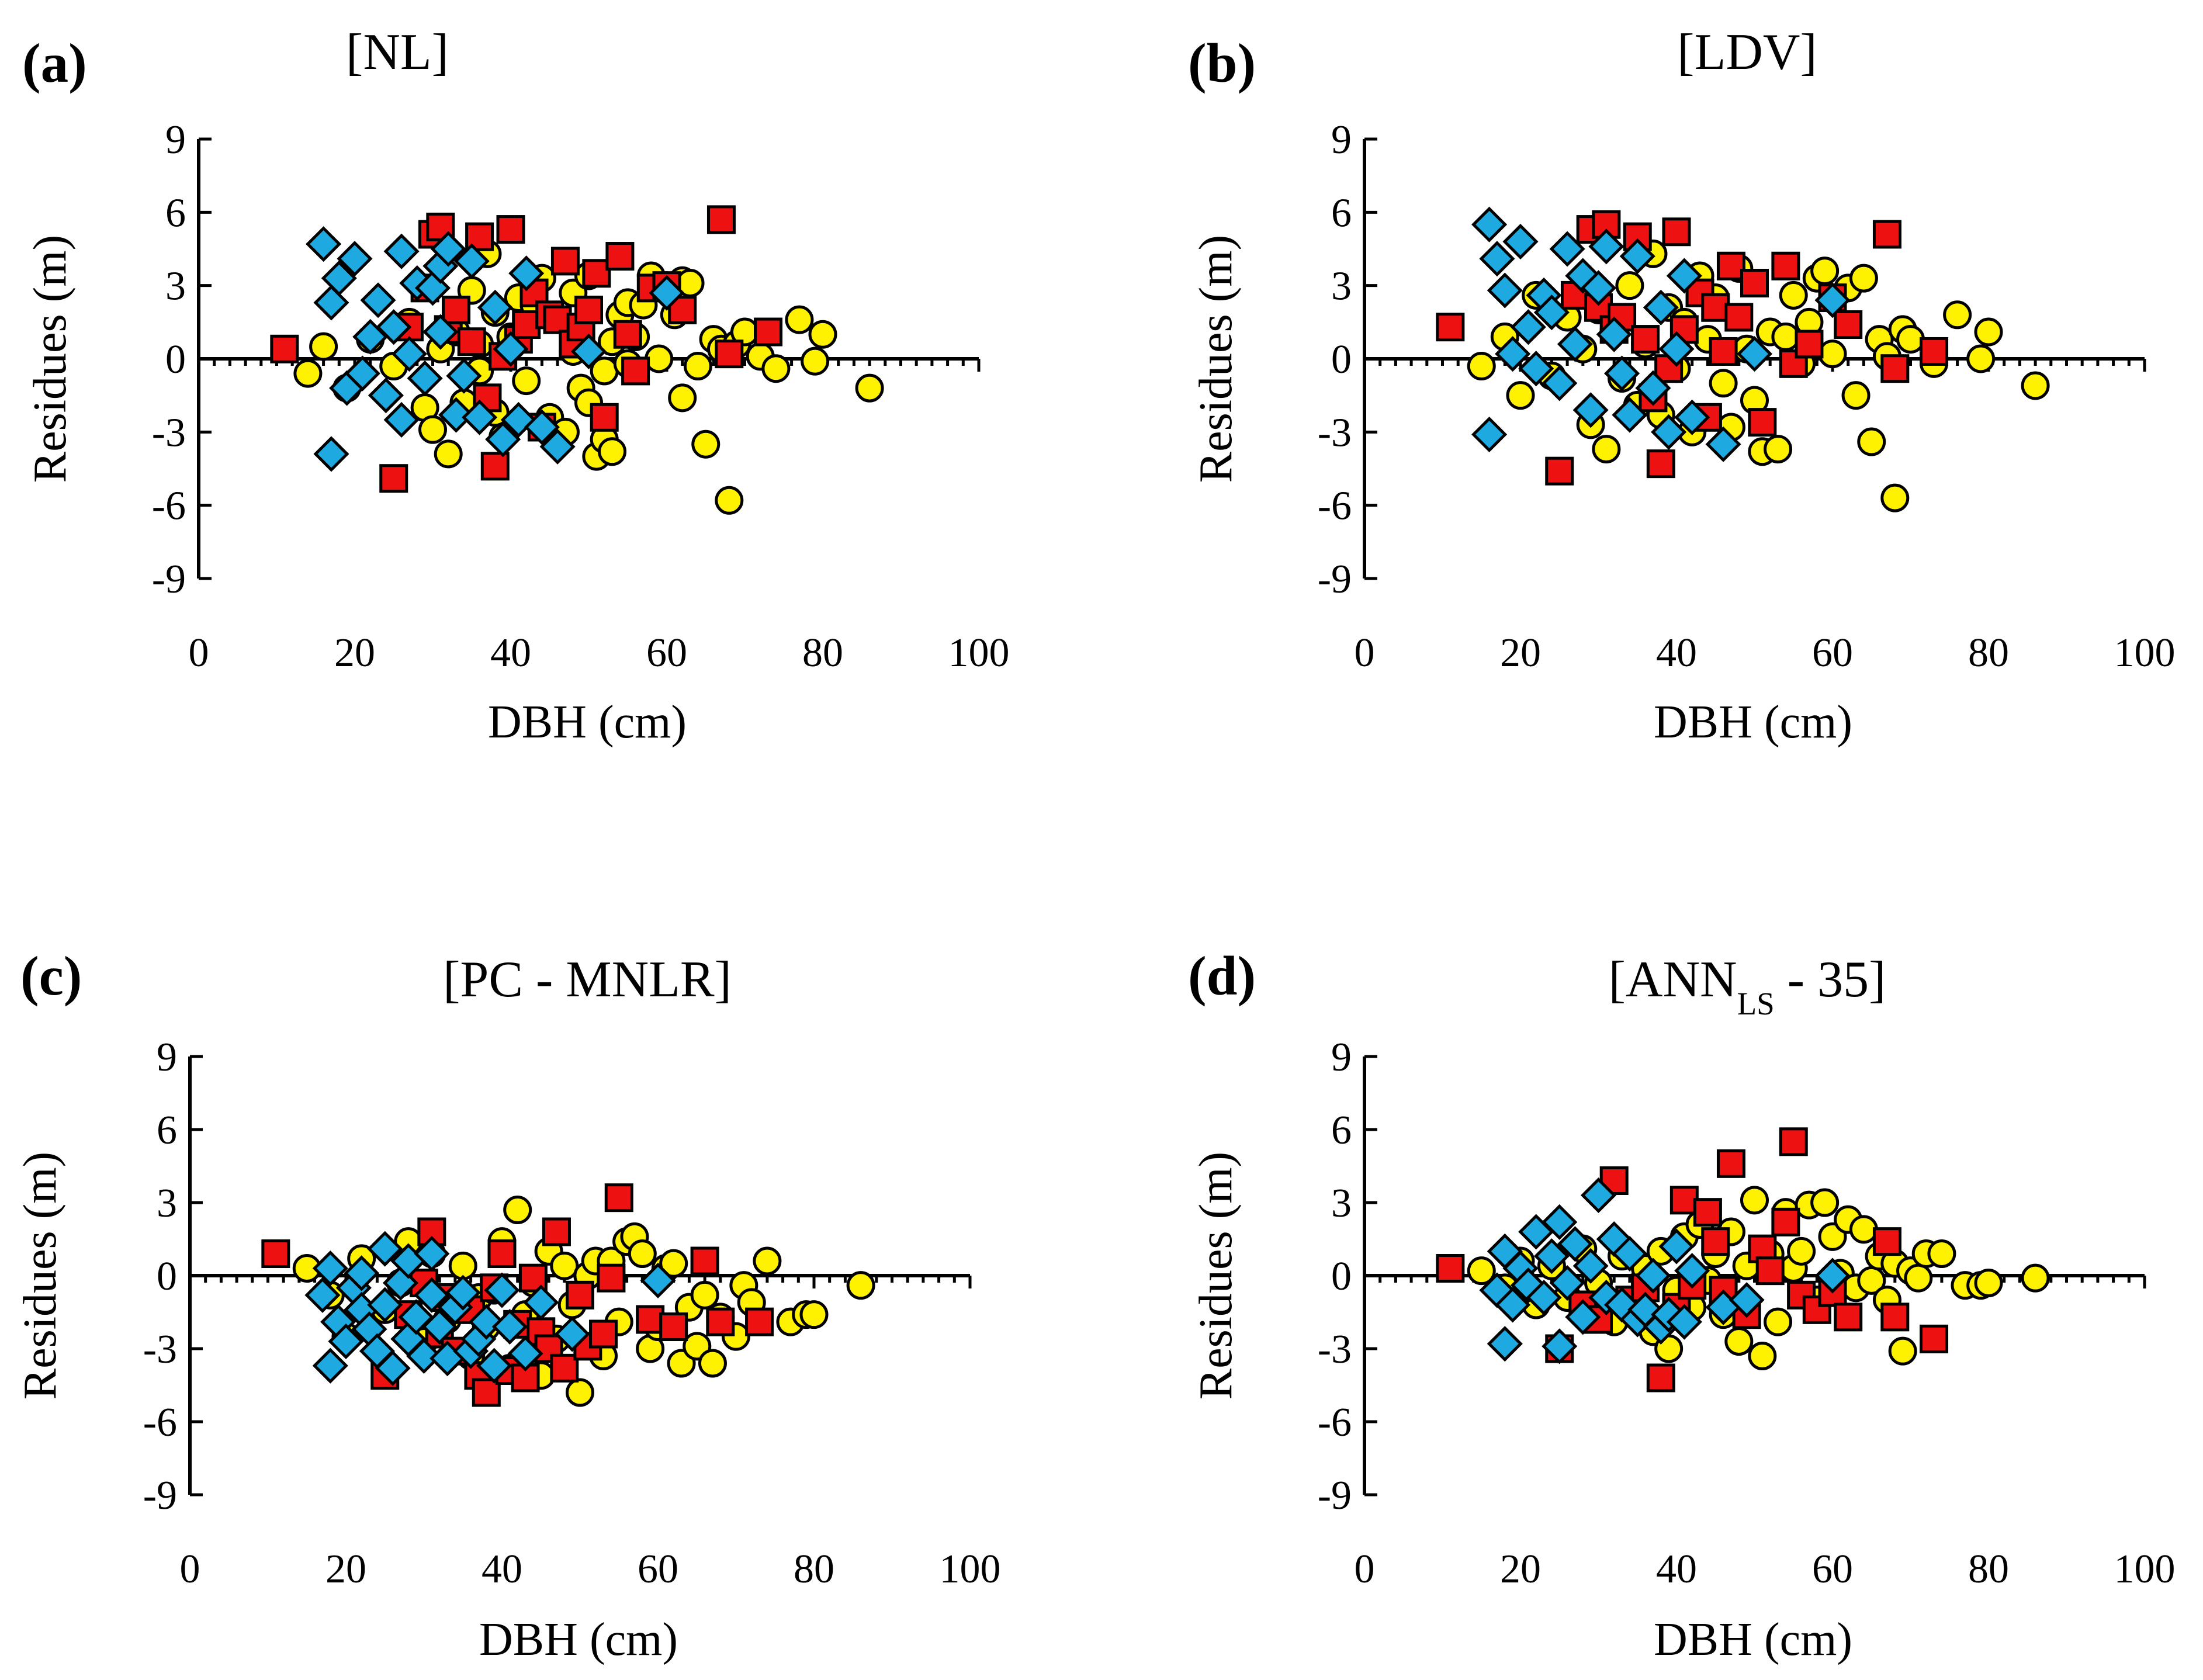  What do you see at coordinates (1676, 1570) in the screenshot?
I see `x-tick-label: 40` at bounding box center [1676, 1570].